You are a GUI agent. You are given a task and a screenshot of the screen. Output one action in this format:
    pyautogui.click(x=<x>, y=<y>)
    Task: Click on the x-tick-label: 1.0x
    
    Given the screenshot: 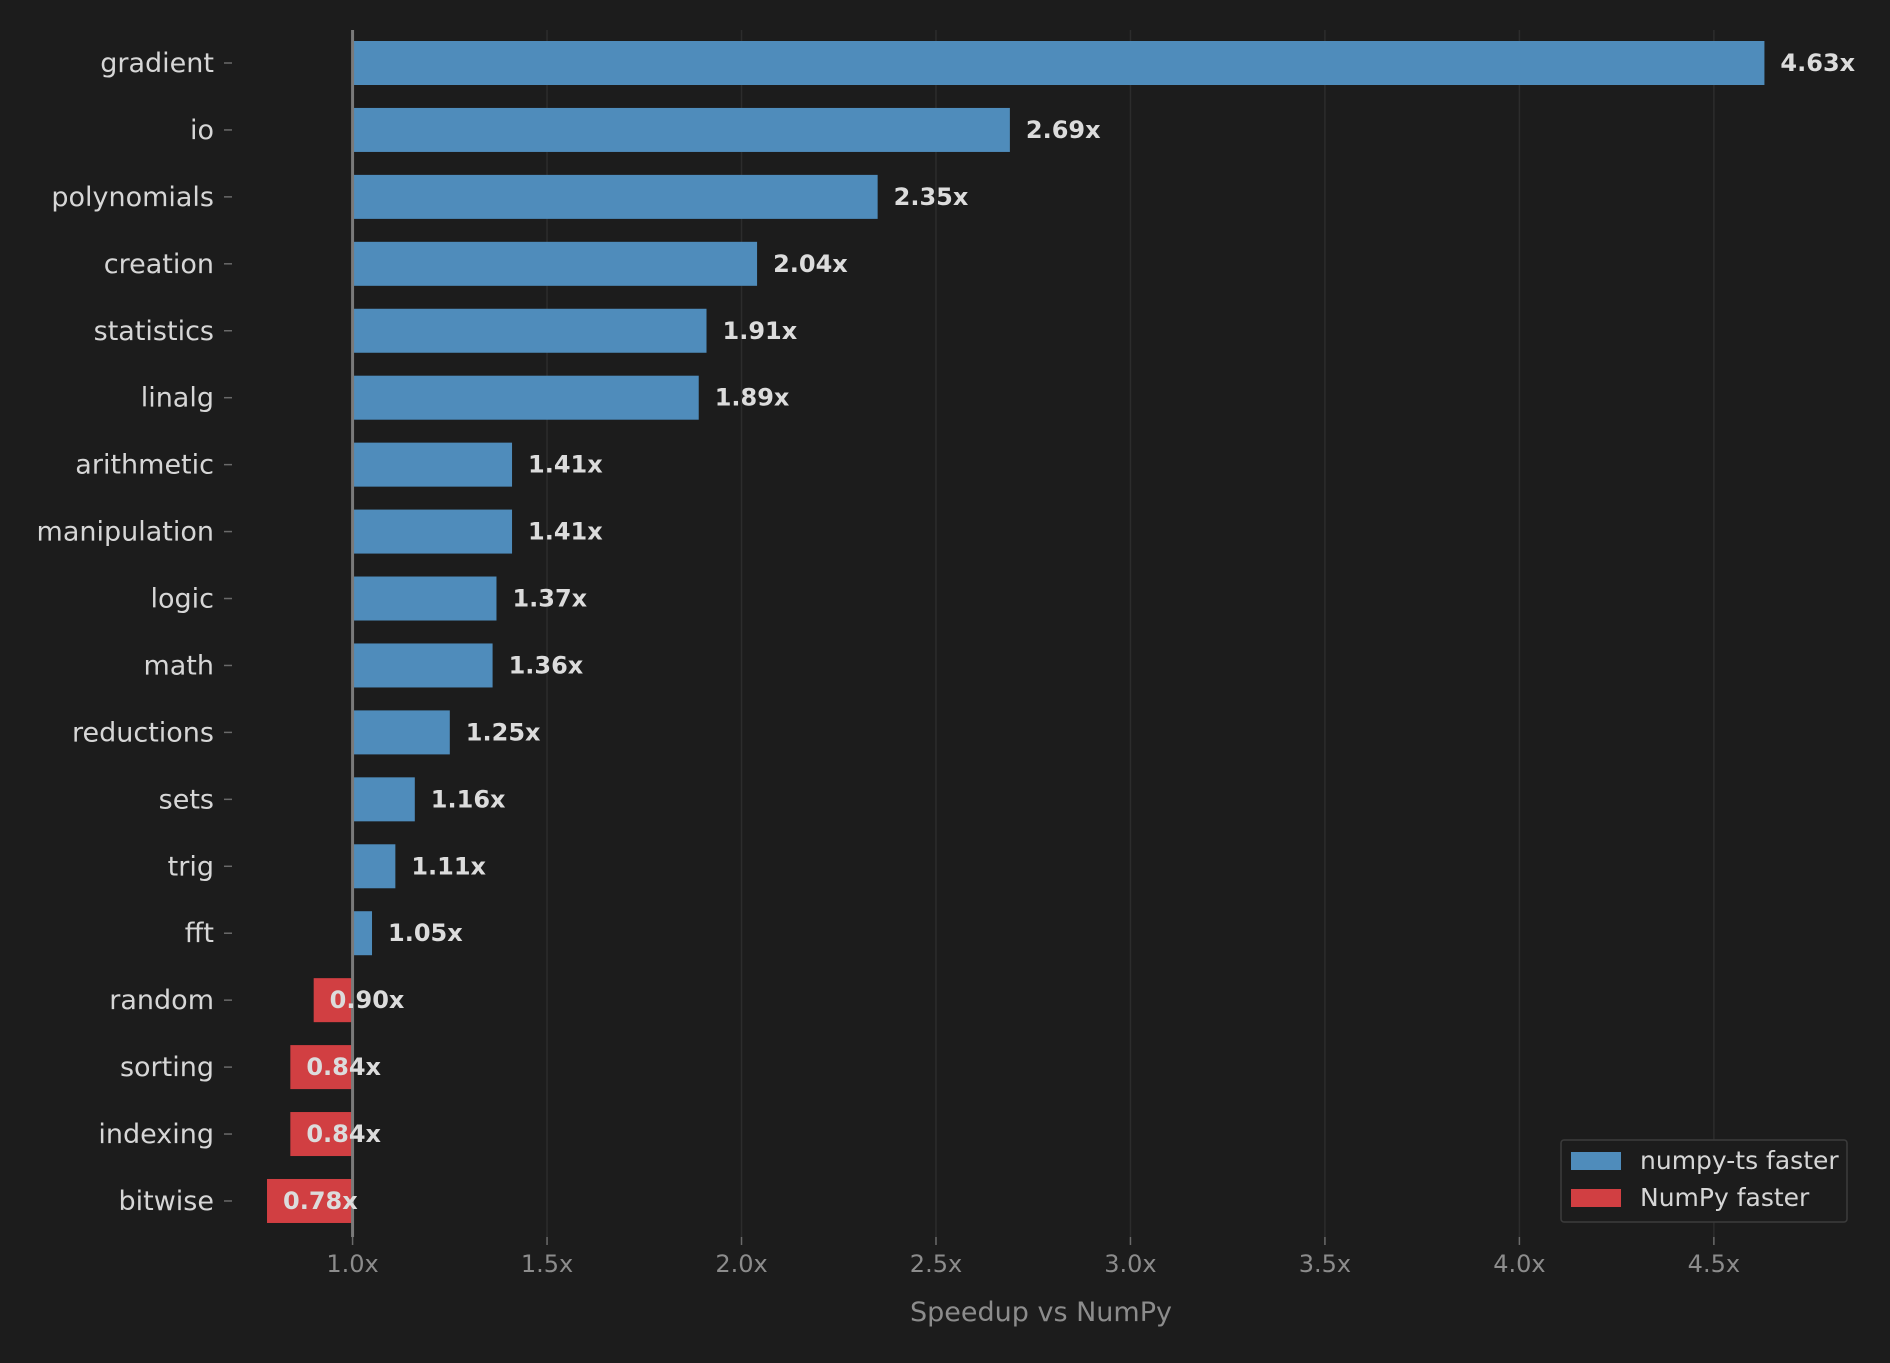 What is the action you would take?
    pyautogui.click(x=352, y=1264)
    